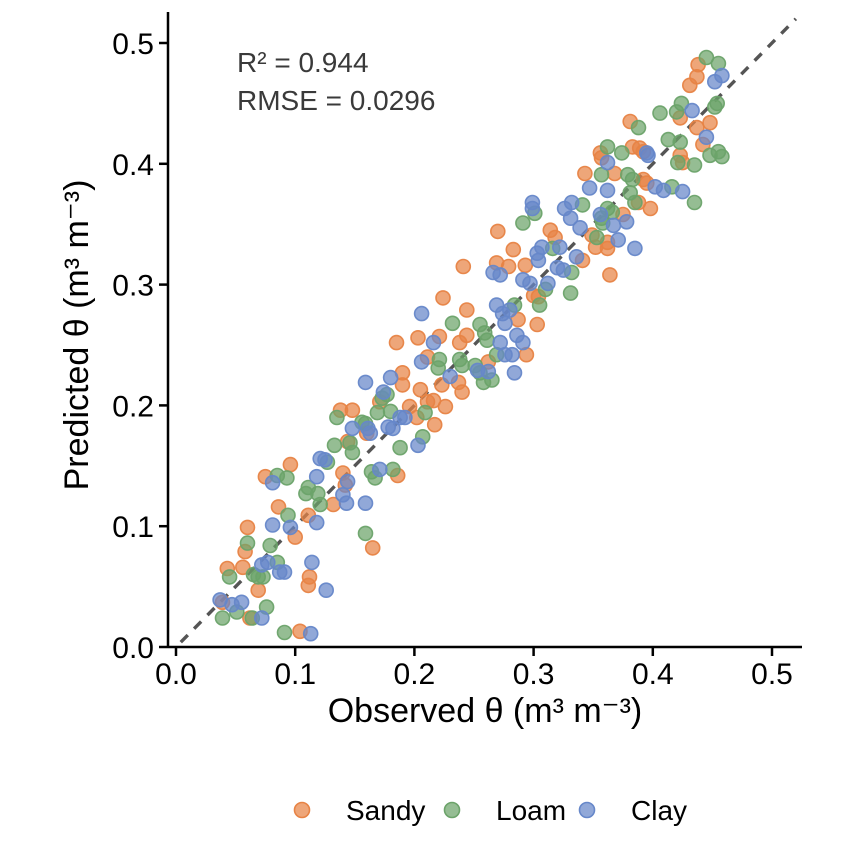 Image resolution: width=864 pixels, height=864 pixels. What do you see at coordinates (302, 810) in the screenshot?
I see `legend-swatch-sandy-icon` at bounding box center [302, 810].